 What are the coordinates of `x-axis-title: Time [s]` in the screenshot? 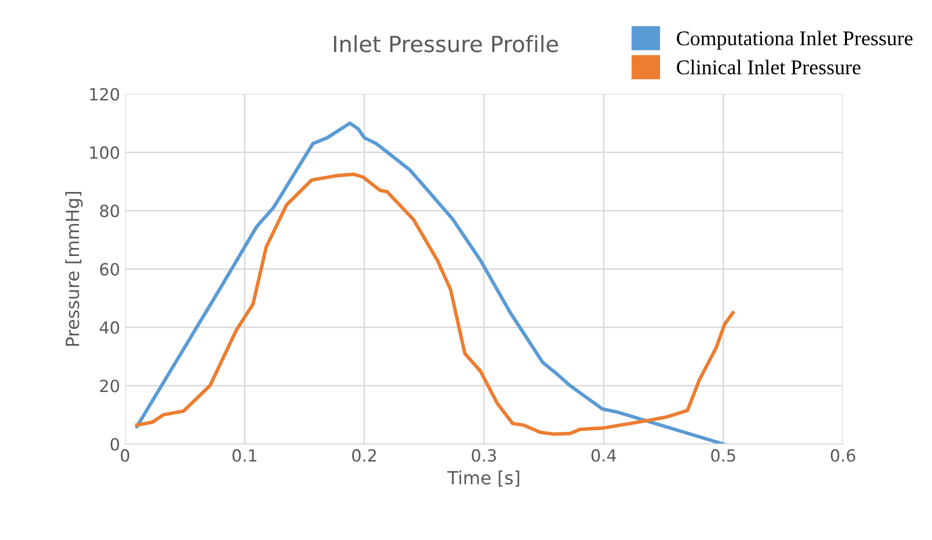 It's located at (483, 478).